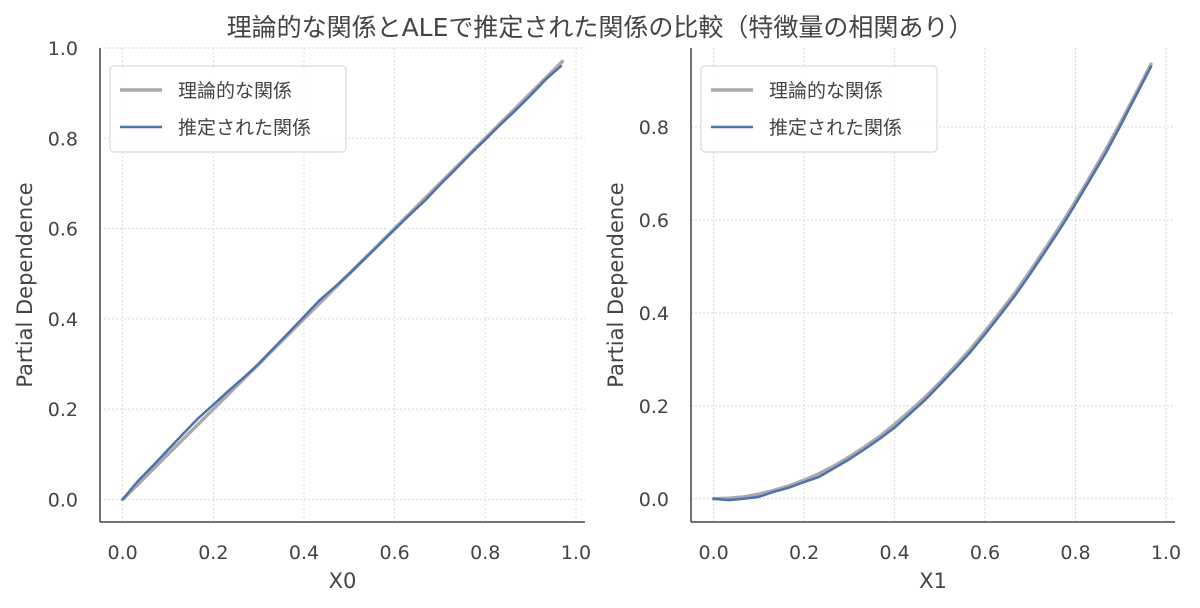 The width and height of the screenshot is (1200, 608). What do you see at coordinates (63, 49) in the screenshot?
I see `y-tick-label: 1.0` at bounding box center [63, 49].